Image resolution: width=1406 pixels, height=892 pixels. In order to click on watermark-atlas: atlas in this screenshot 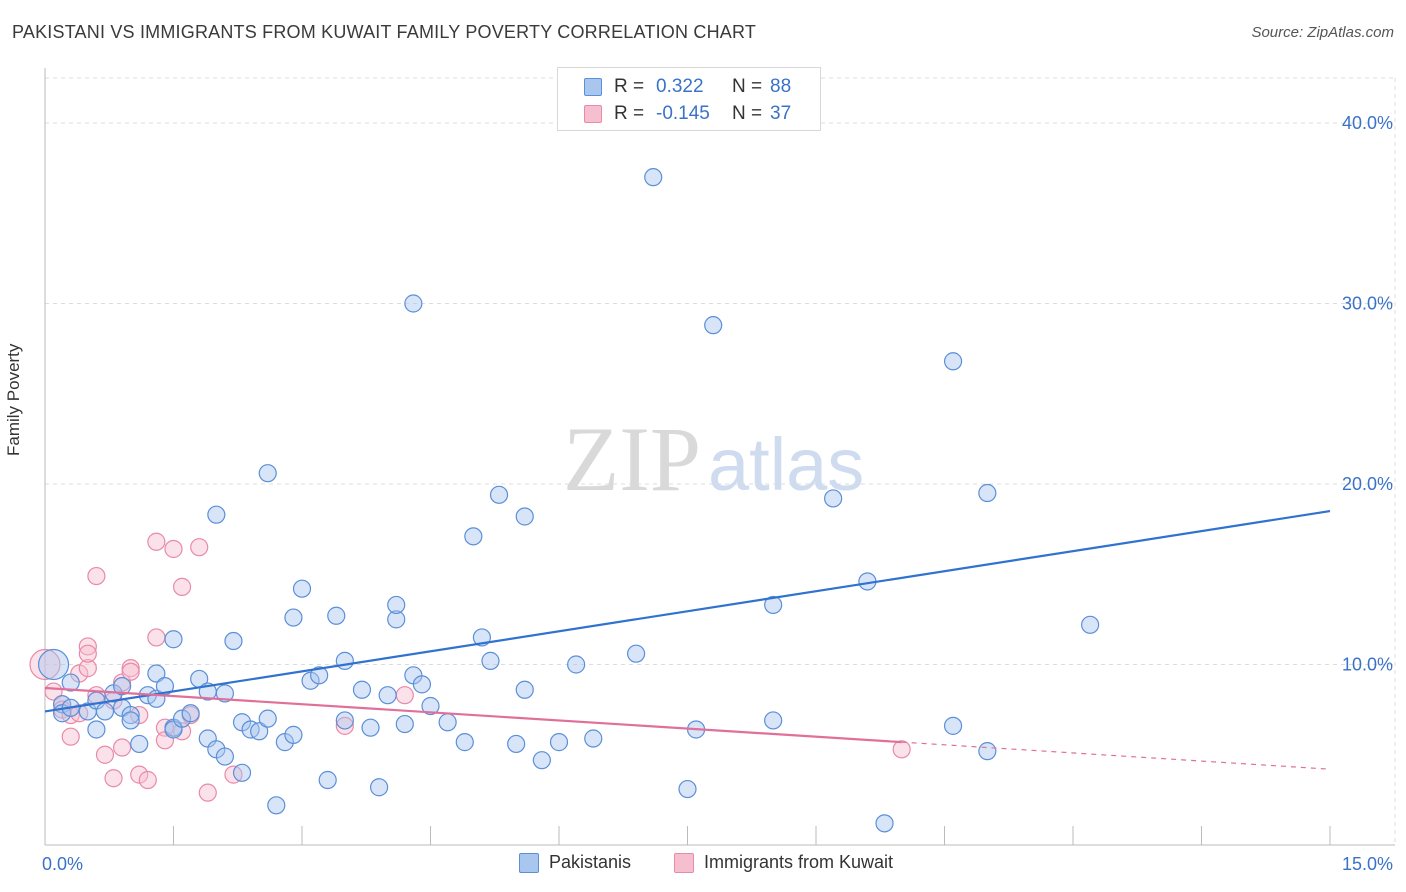, I will do `click(786, 464)`.